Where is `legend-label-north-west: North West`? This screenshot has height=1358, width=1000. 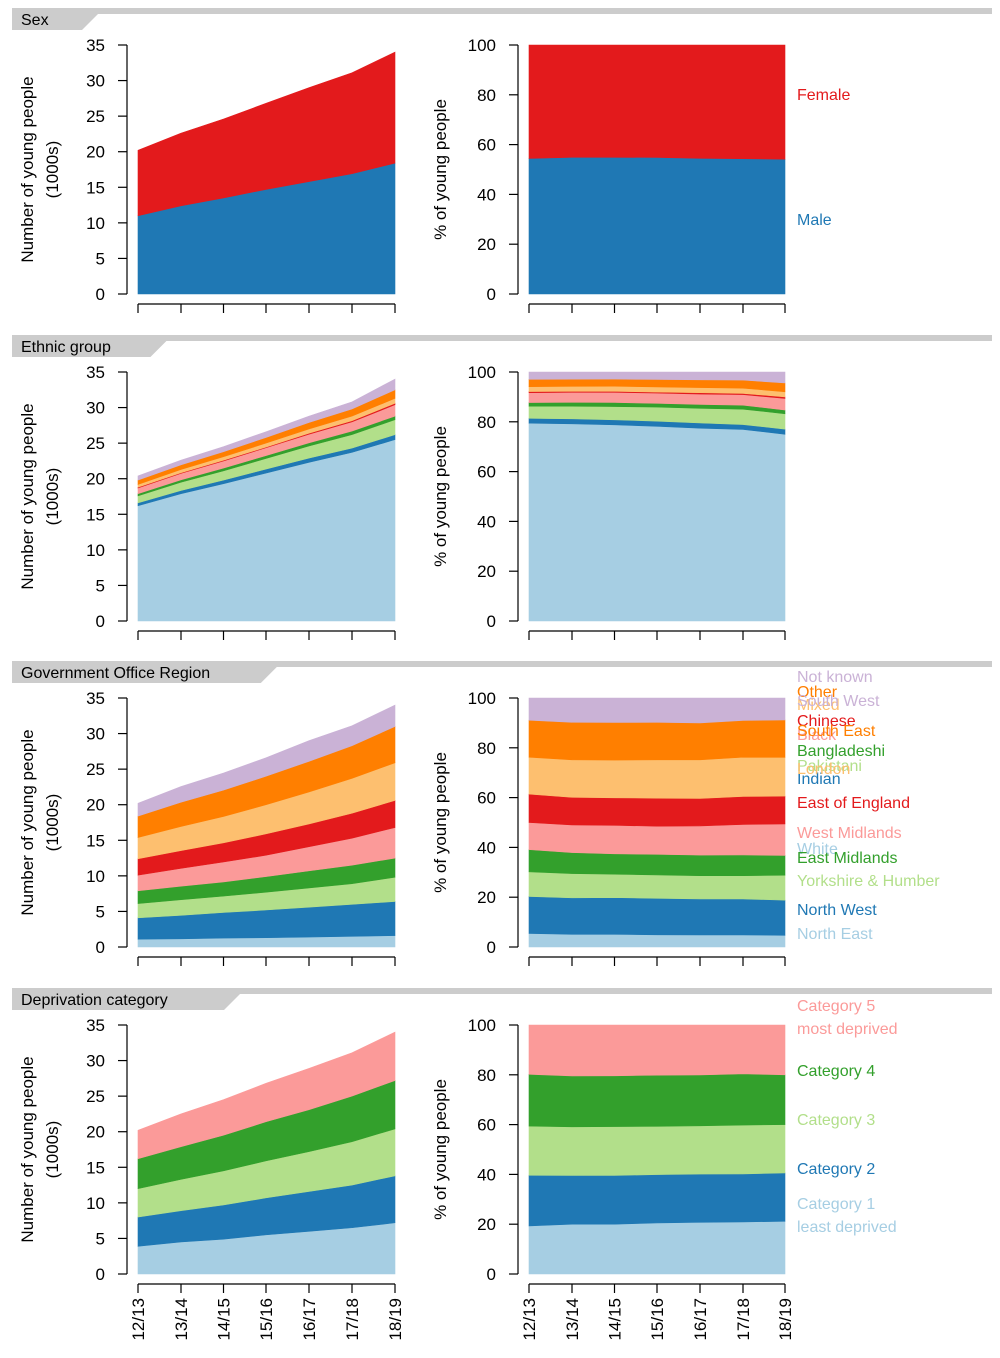 legend-label-north-west: North West is located at coordinates (837, 910).